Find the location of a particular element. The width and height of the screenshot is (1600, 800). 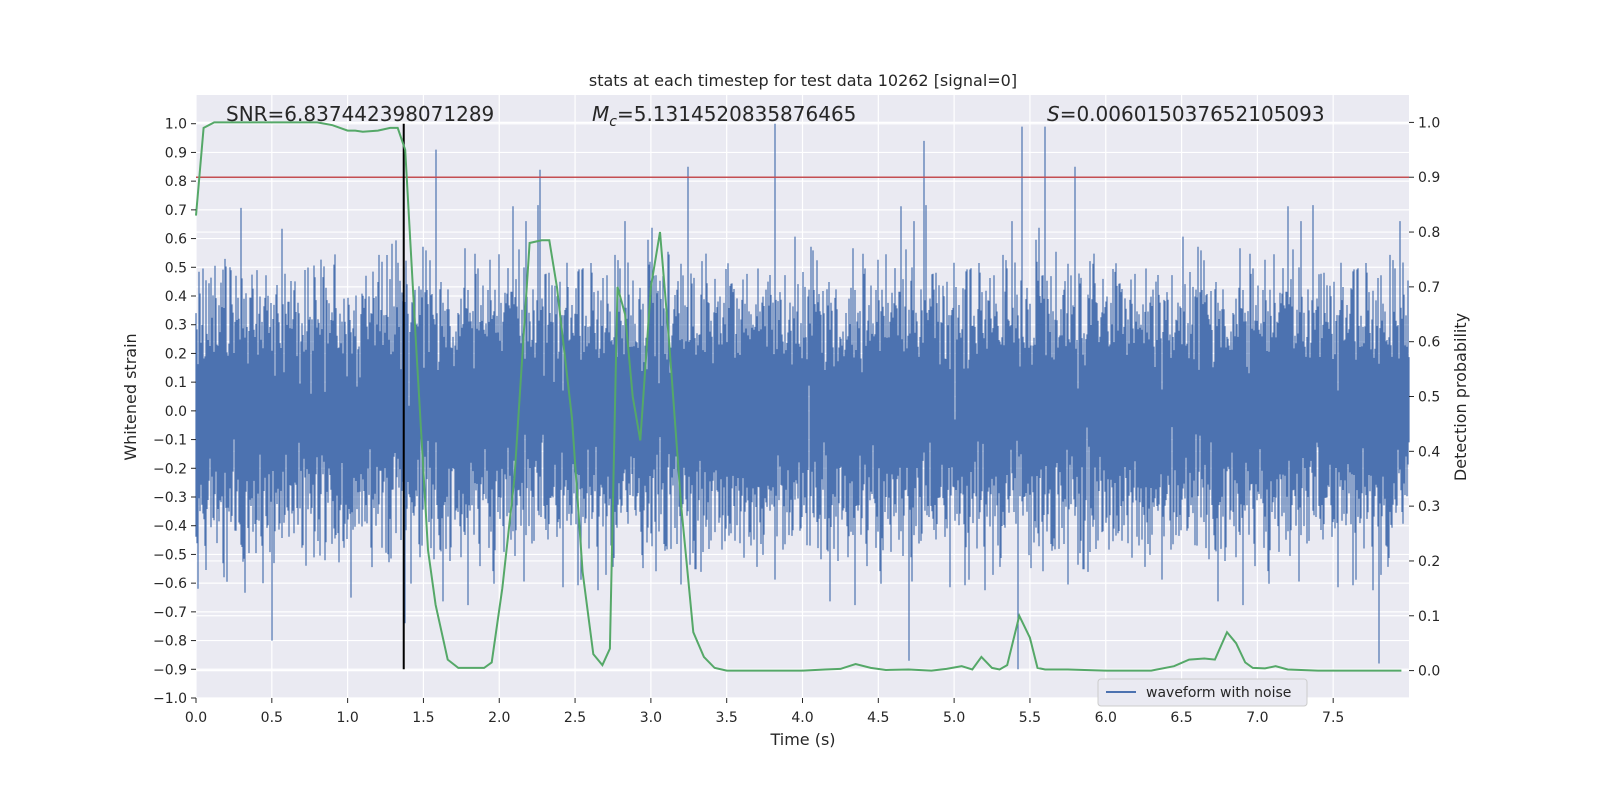

y-right-axis-ticks: 1.0 0.9 0.8 0.7 0.6 0.5 0.4 0.3 0.2 0.1 0.0 is located at coordinates (1424, 397).